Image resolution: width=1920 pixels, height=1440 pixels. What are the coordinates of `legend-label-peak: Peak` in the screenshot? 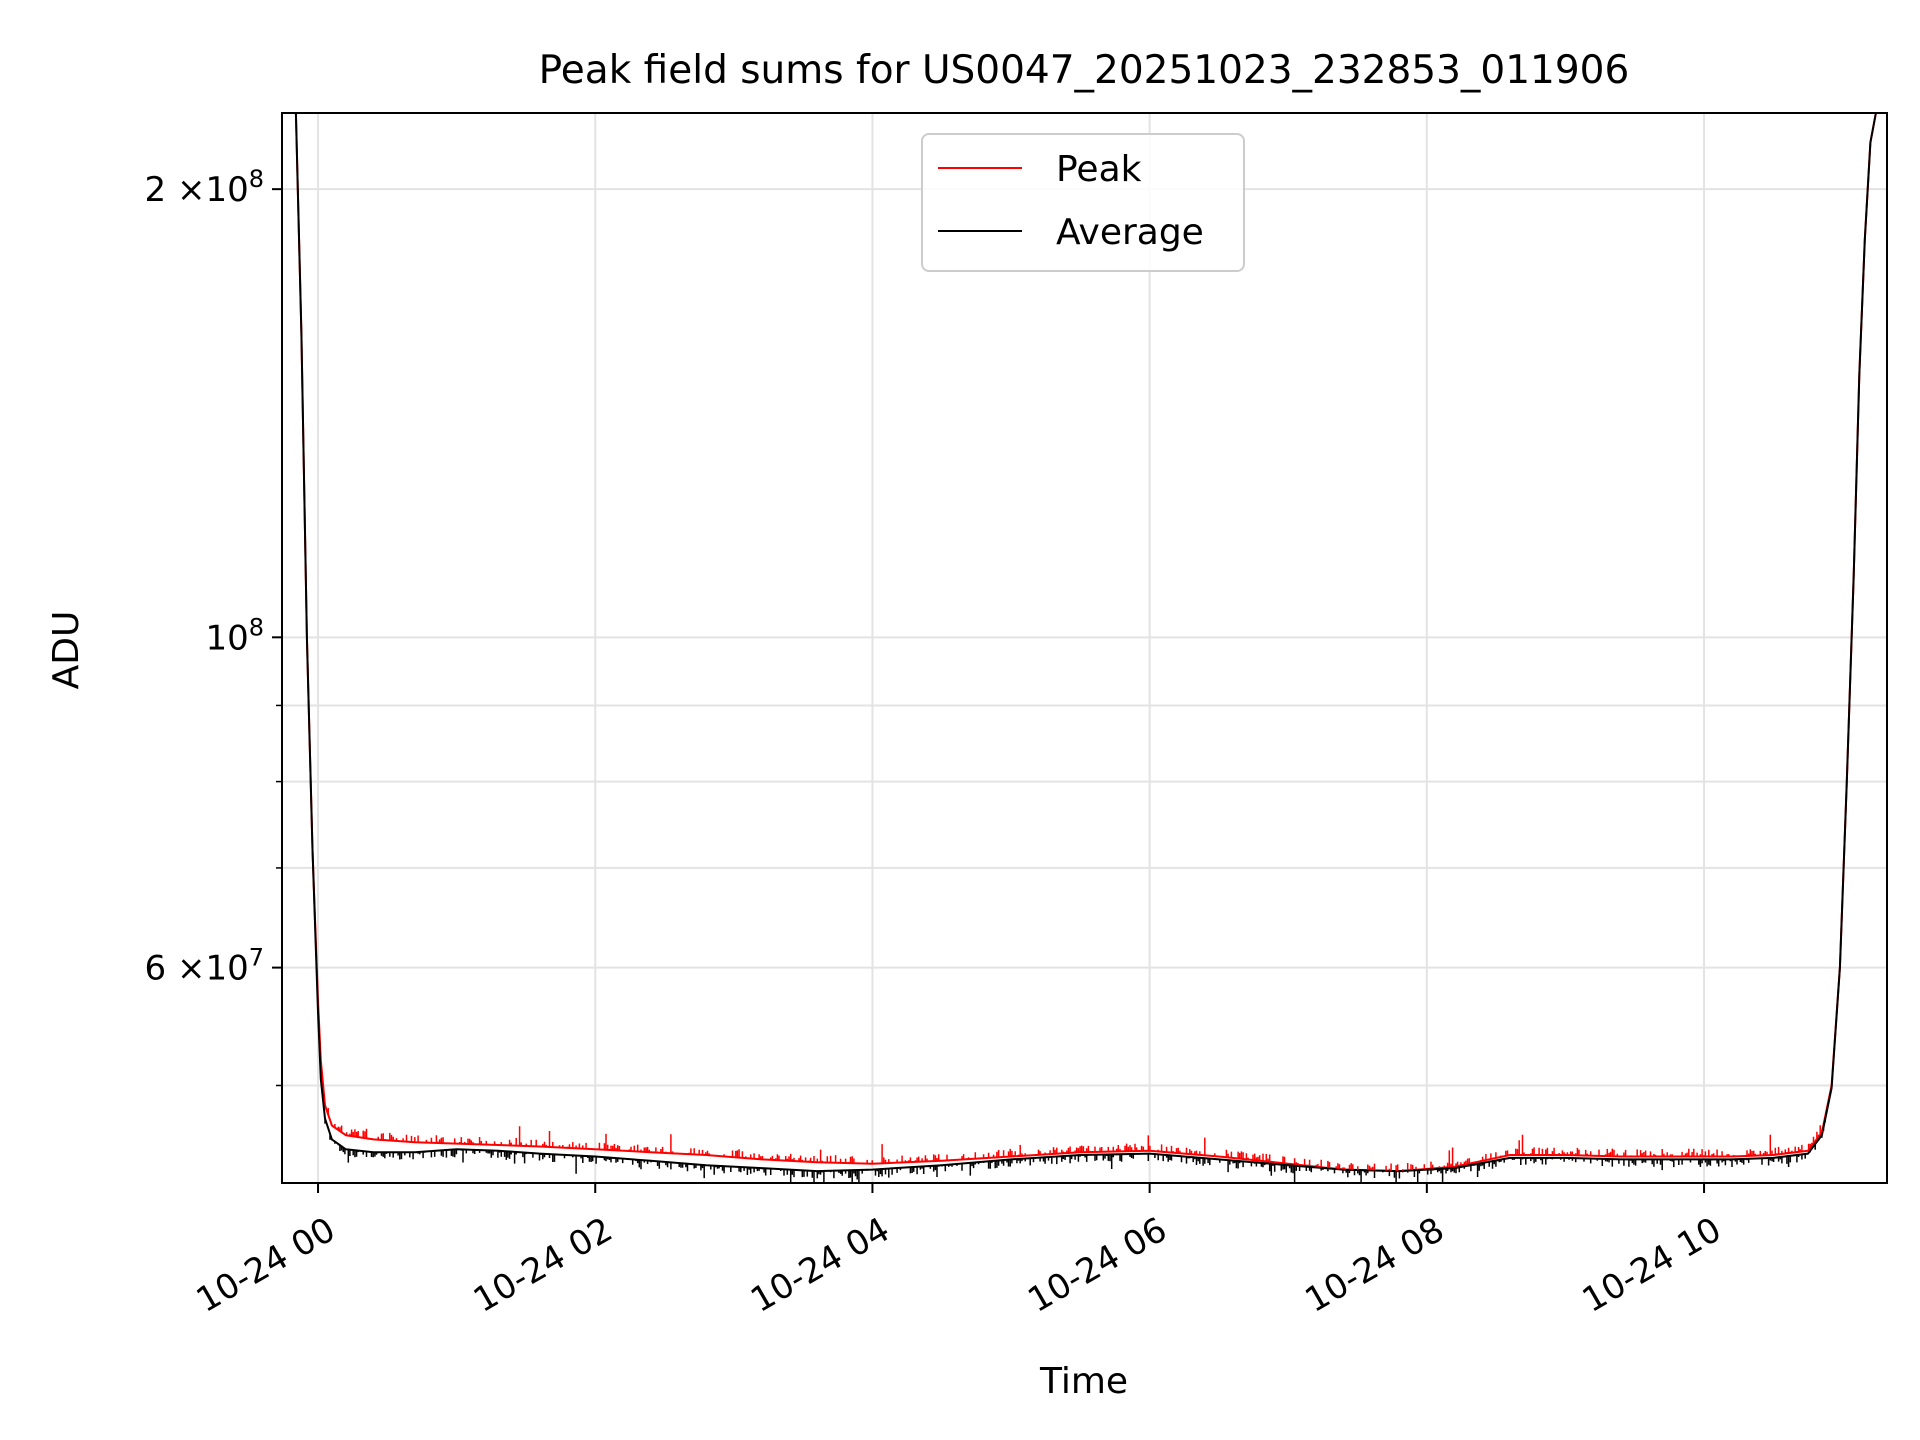 It's located at (1099, 169).